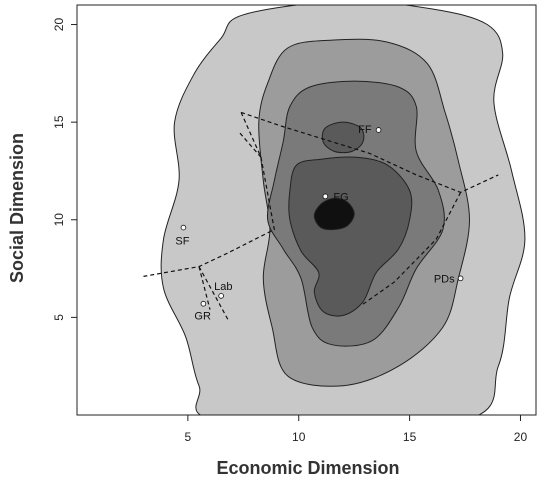 The width and height of the screenshot is (541, 479). I want to click on point-marker-sf, so click(183, 227).